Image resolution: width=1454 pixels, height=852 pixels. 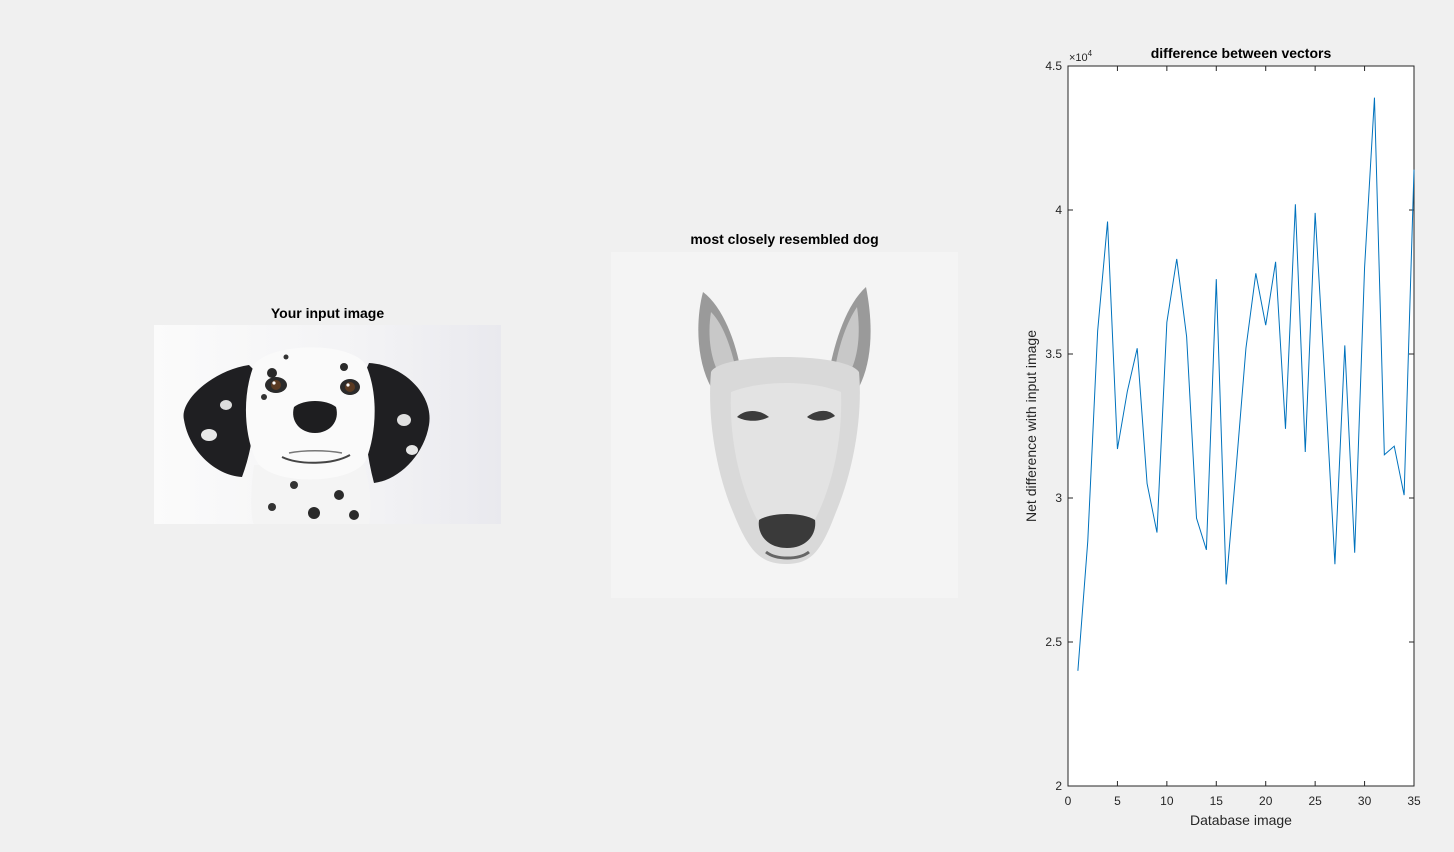 I want to click on chart-title: difference between vectors, so click(x=1241, y=53).